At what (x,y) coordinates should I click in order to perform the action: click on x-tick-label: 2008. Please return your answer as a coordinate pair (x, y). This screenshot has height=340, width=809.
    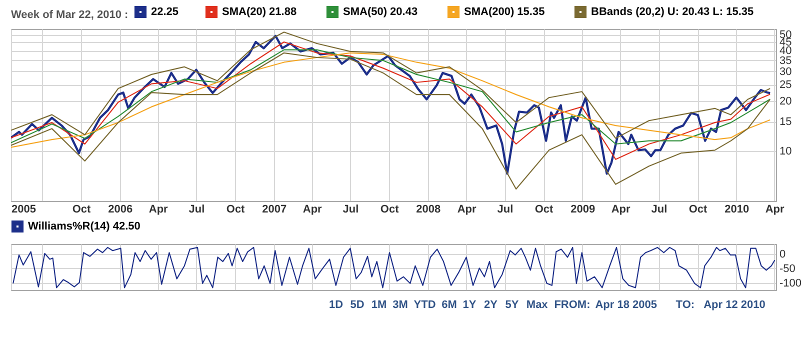
    Looking at the image, I should click on (428, 210).